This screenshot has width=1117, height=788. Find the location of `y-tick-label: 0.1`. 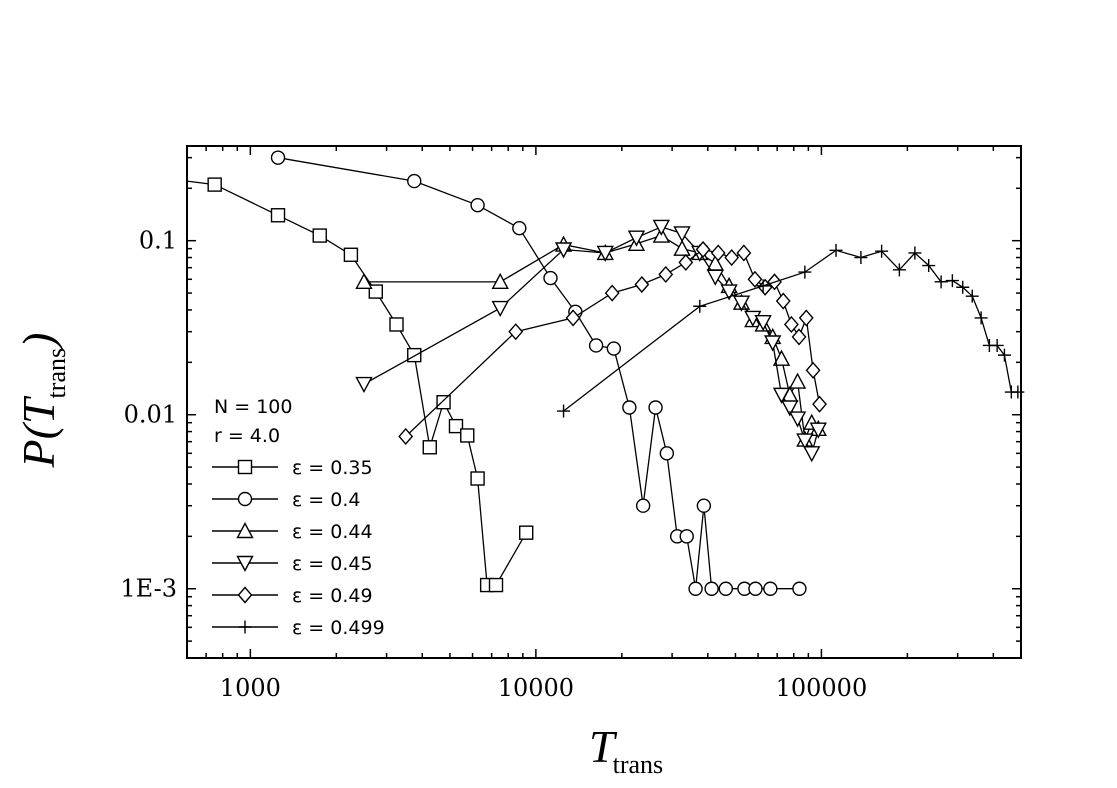

y-tick-label: 0.1 is located at coordinates (158, 241).